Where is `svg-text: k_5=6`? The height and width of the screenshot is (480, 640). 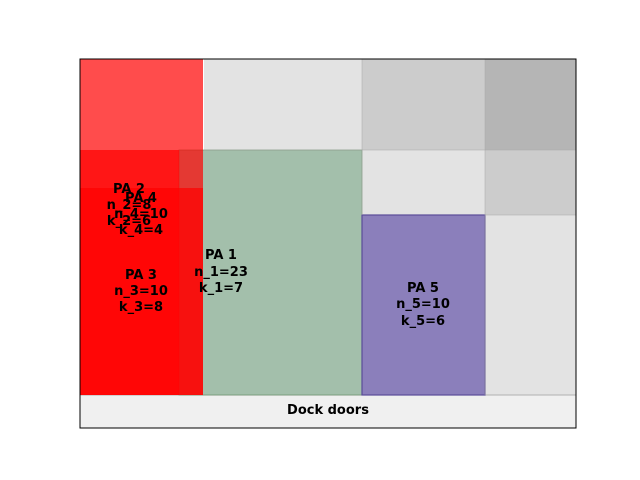 svg-text: k_5=6 is located at coordinates (423, 321).